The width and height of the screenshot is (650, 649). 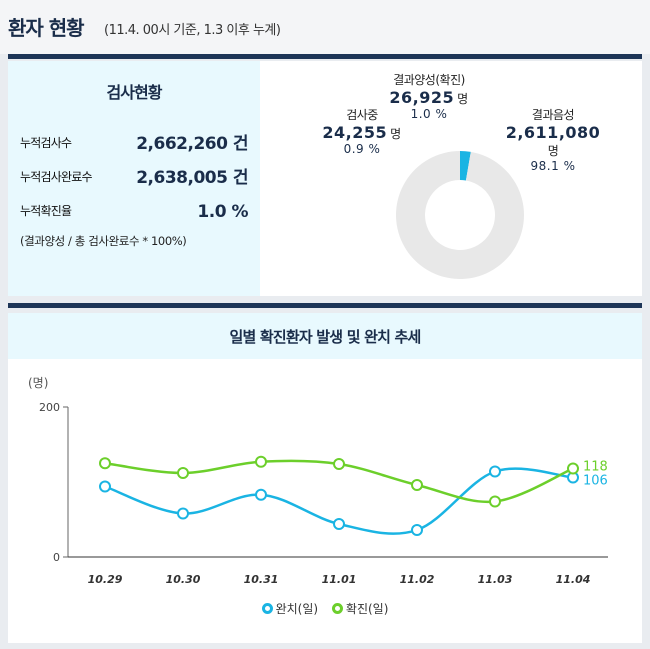 I want to click on donut-count-value: 26,925, so click(x=422, y=97).